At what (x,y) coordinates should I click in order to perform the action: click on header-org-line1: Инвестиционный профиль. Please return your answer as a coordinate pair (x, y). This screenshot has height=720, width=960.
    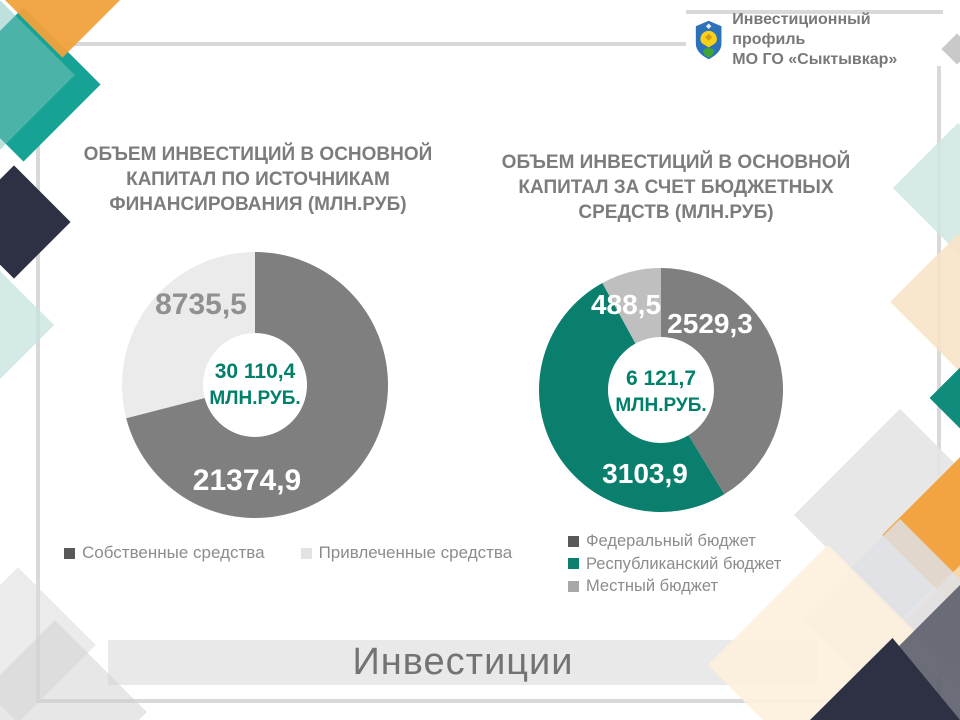
    Looking at the image, I should click on (801, 29).